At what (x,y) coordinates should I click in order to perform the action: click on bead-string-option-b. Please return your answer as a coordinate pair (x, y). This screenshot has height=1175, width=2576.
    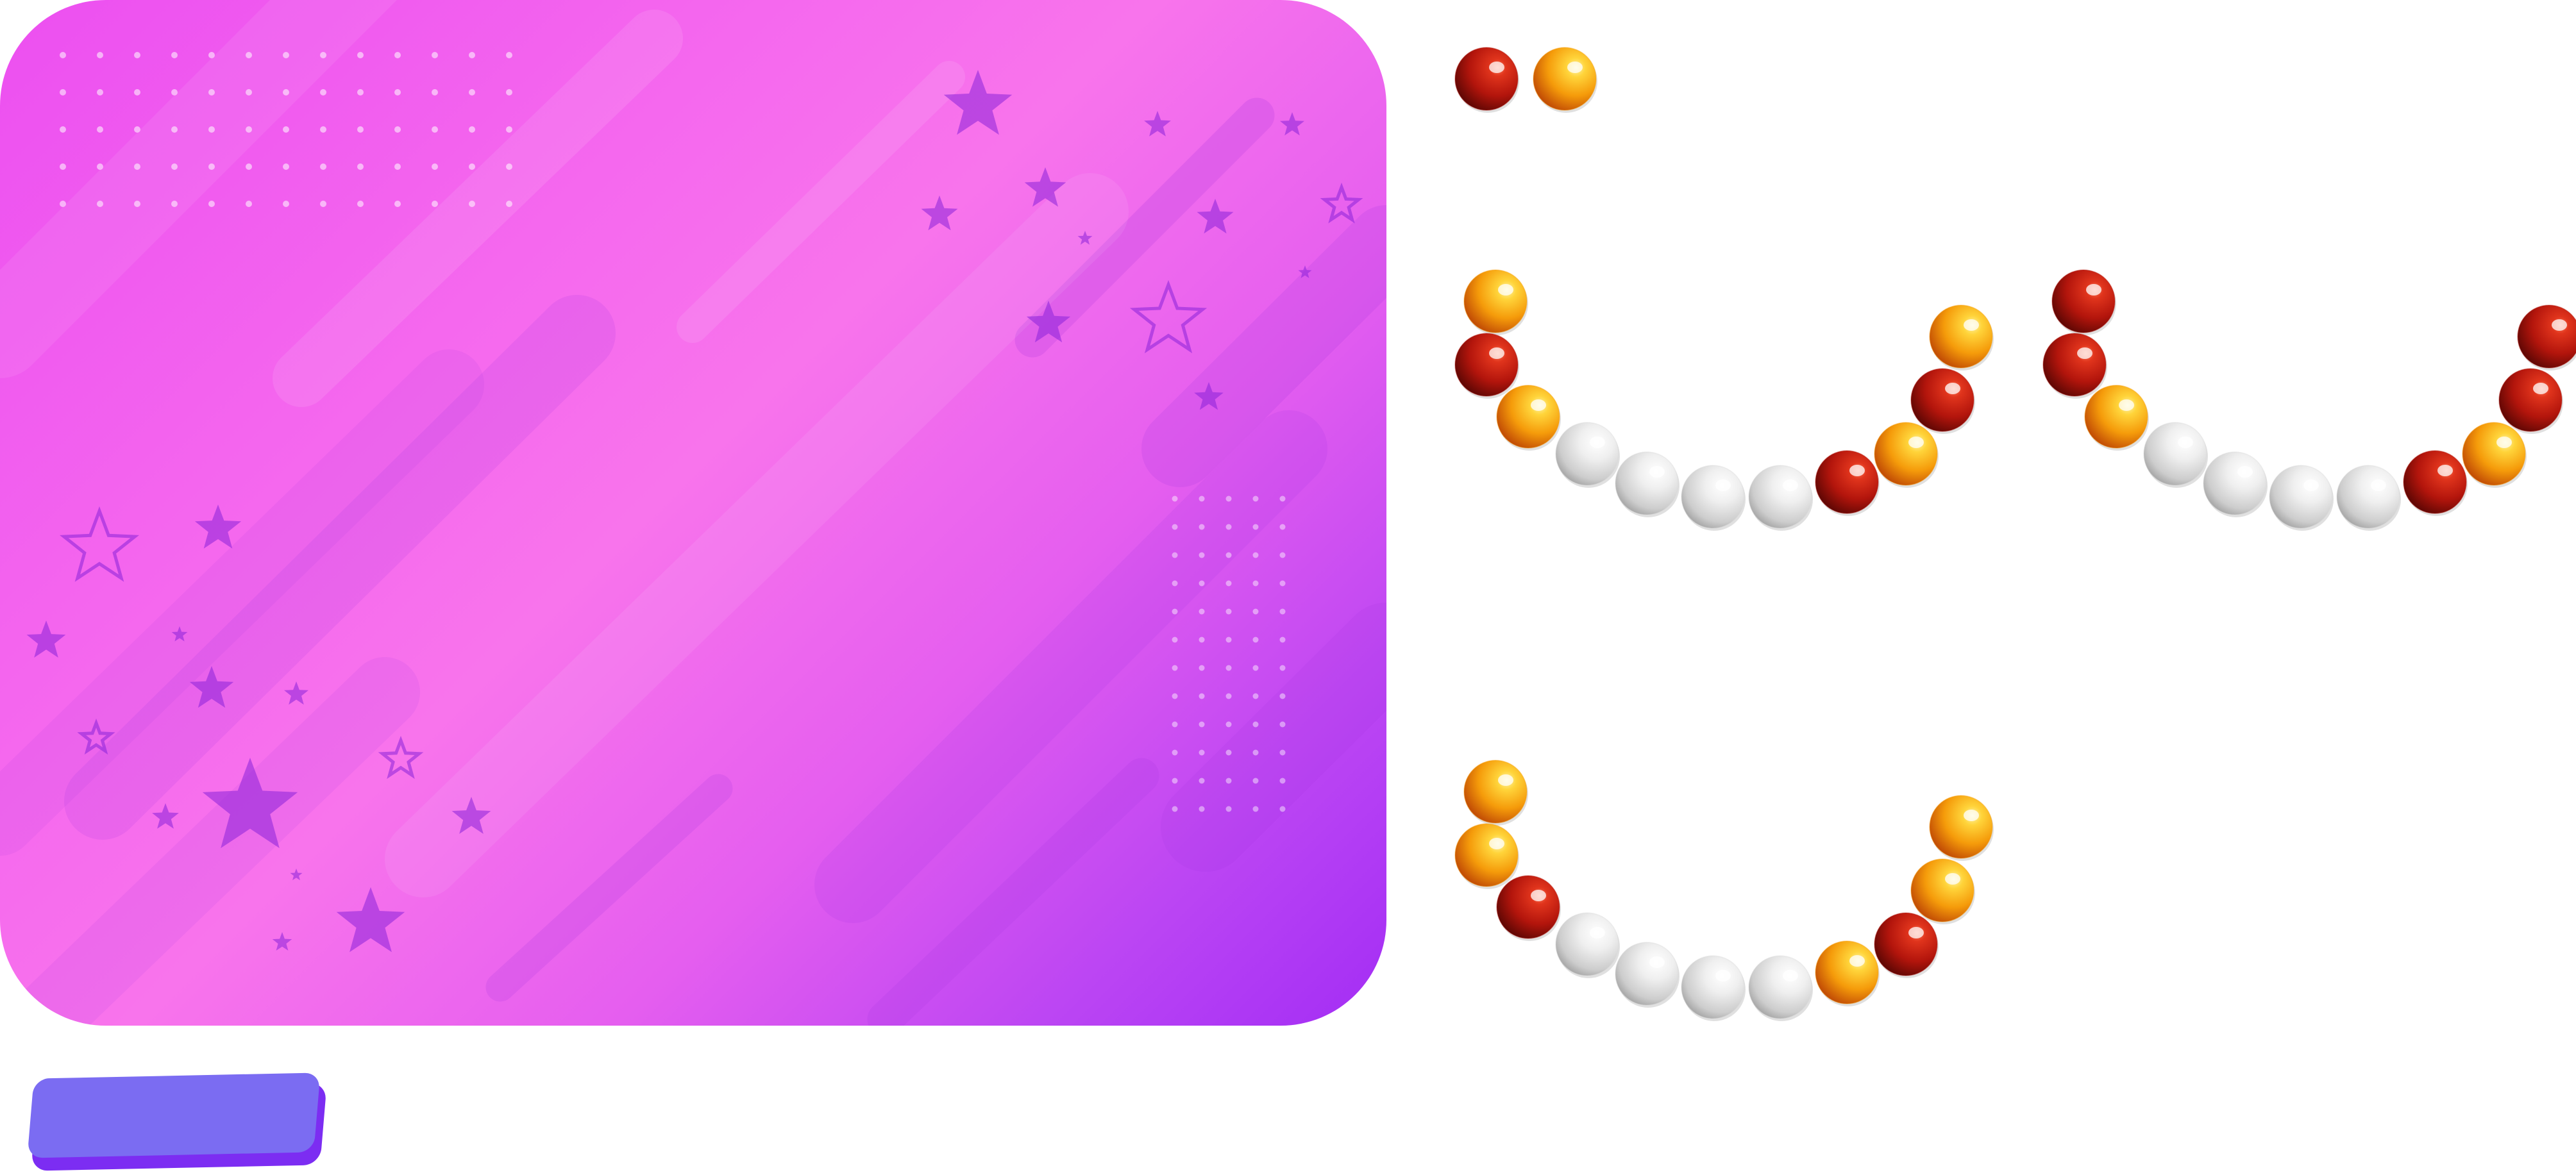
    Looking at the image, I should click on (2309, 400).